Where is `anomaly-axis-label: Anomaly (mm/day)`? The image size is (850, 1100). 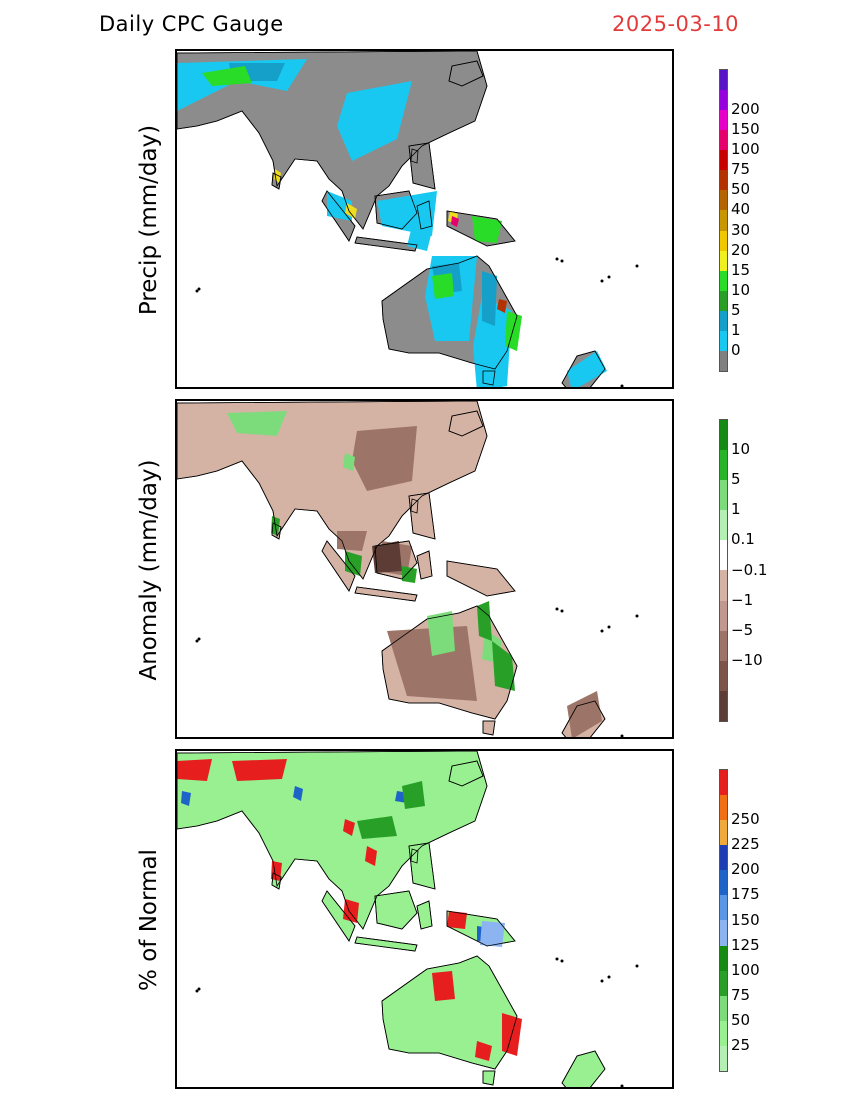 anomaly-axis-label: Anomaly (mm/day) is located at coordinates (149, 570).